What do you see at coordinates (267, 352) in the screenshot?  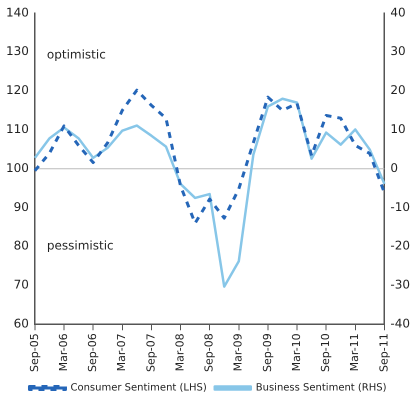 I see `x-tick-label: Sep-09` at bounding box center [267, 352].